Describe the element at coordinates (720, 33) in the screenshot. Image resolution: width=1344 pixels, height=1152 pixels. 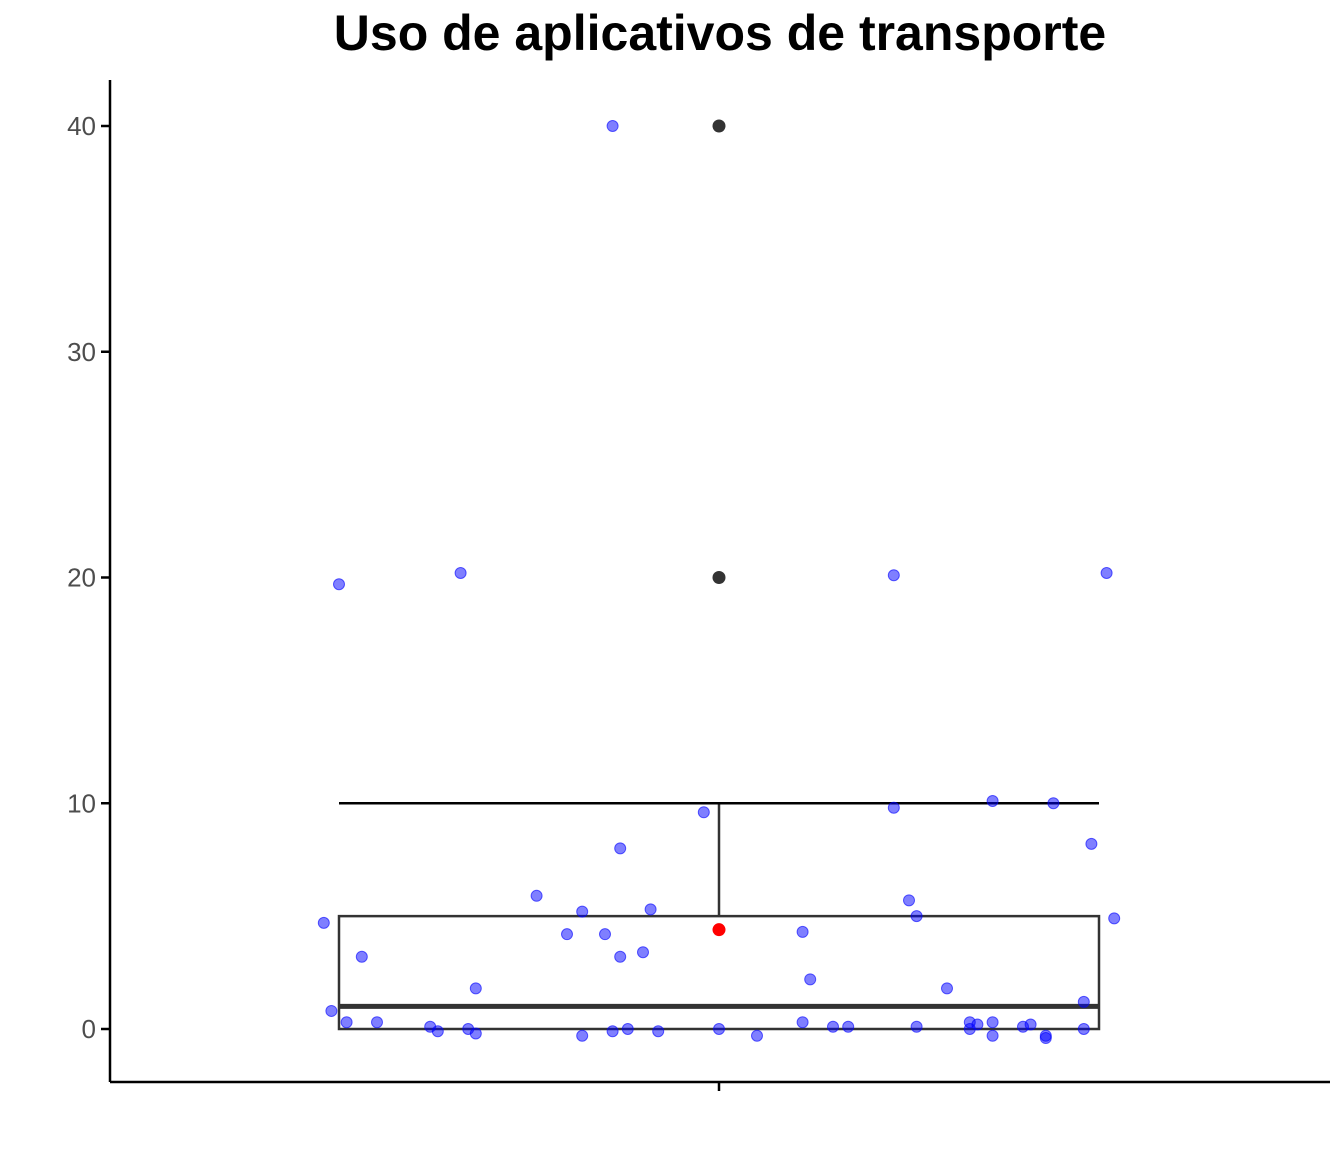
I see `chart-title: Uso de aplicativos de transporte` at that location.